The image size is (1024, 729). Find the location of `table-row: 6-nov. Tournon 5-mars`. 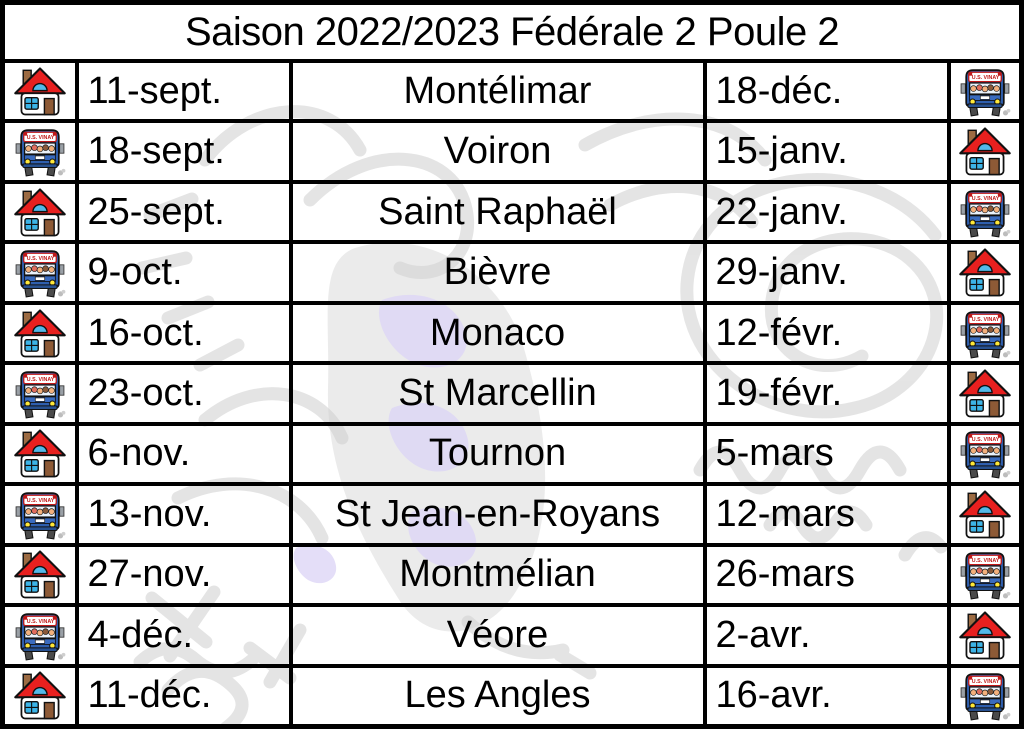

table-row: 6-nov. Tournon 5-mars is located at coordinates (512, 454).